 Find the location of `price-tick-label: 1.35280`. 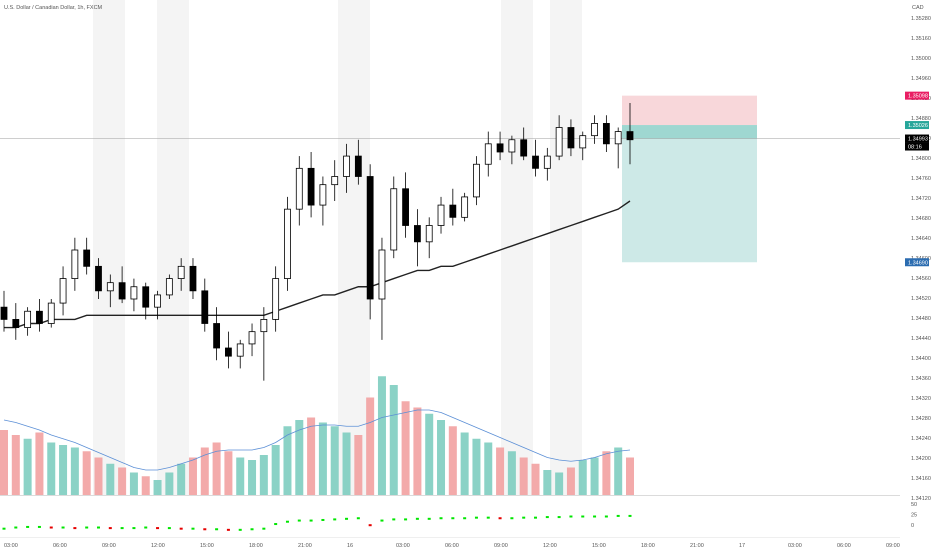

price-tick-label: 1.35280 is located at coordinates (921, 19).